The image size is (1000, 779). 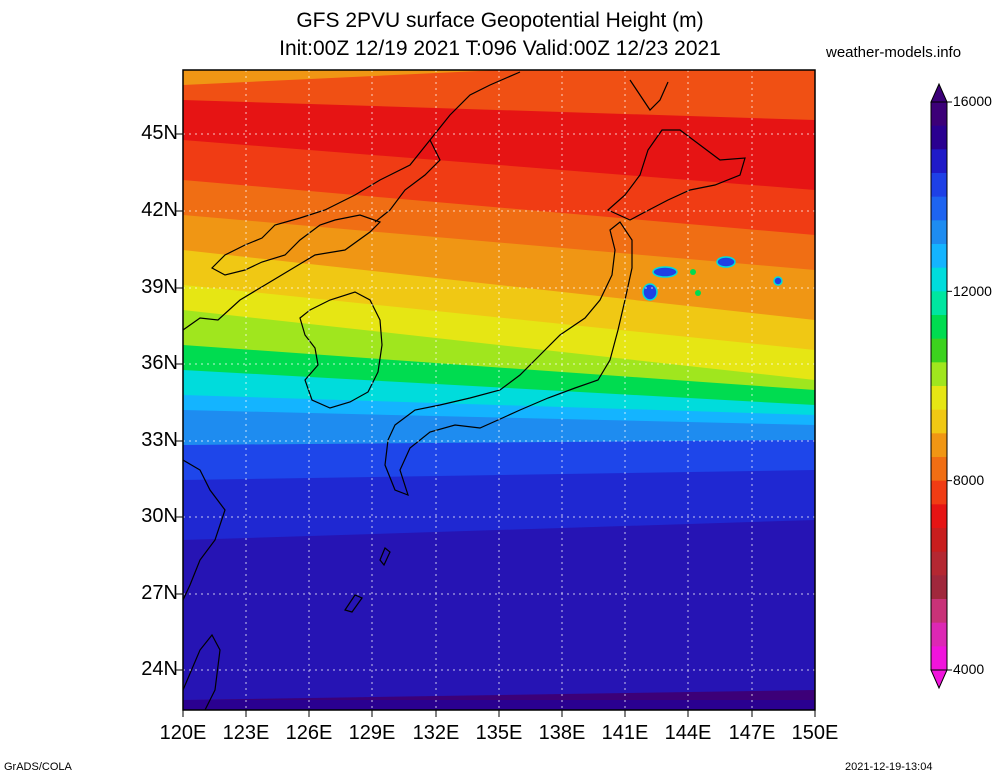 I want to click on lon-label-141e: 141E, so click(x=625, y=733).